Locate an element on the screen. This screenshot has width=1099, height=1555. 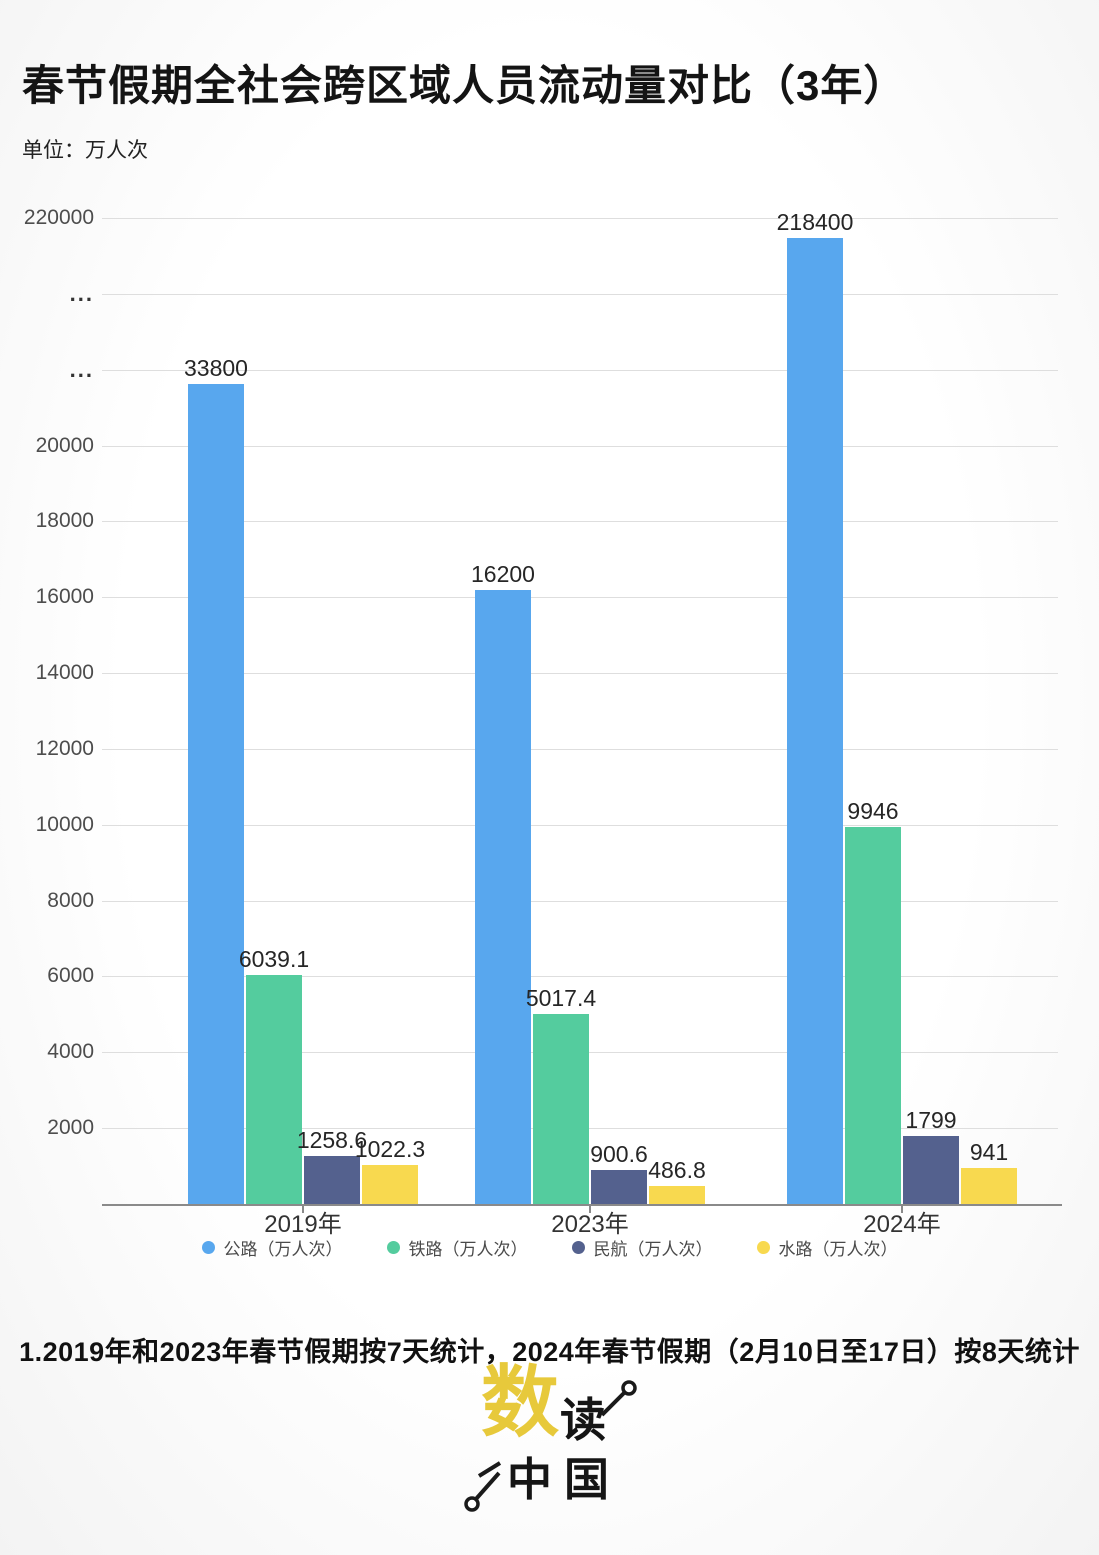
bar-civil-aviation-2024 is located at coordinates (931, 1169).